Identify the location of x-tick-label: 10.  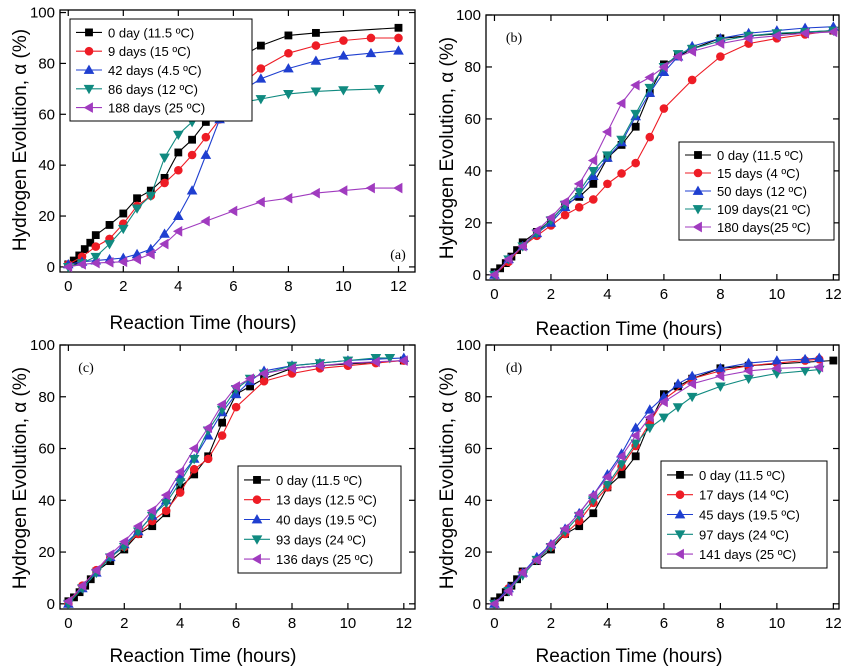
(343, 286).